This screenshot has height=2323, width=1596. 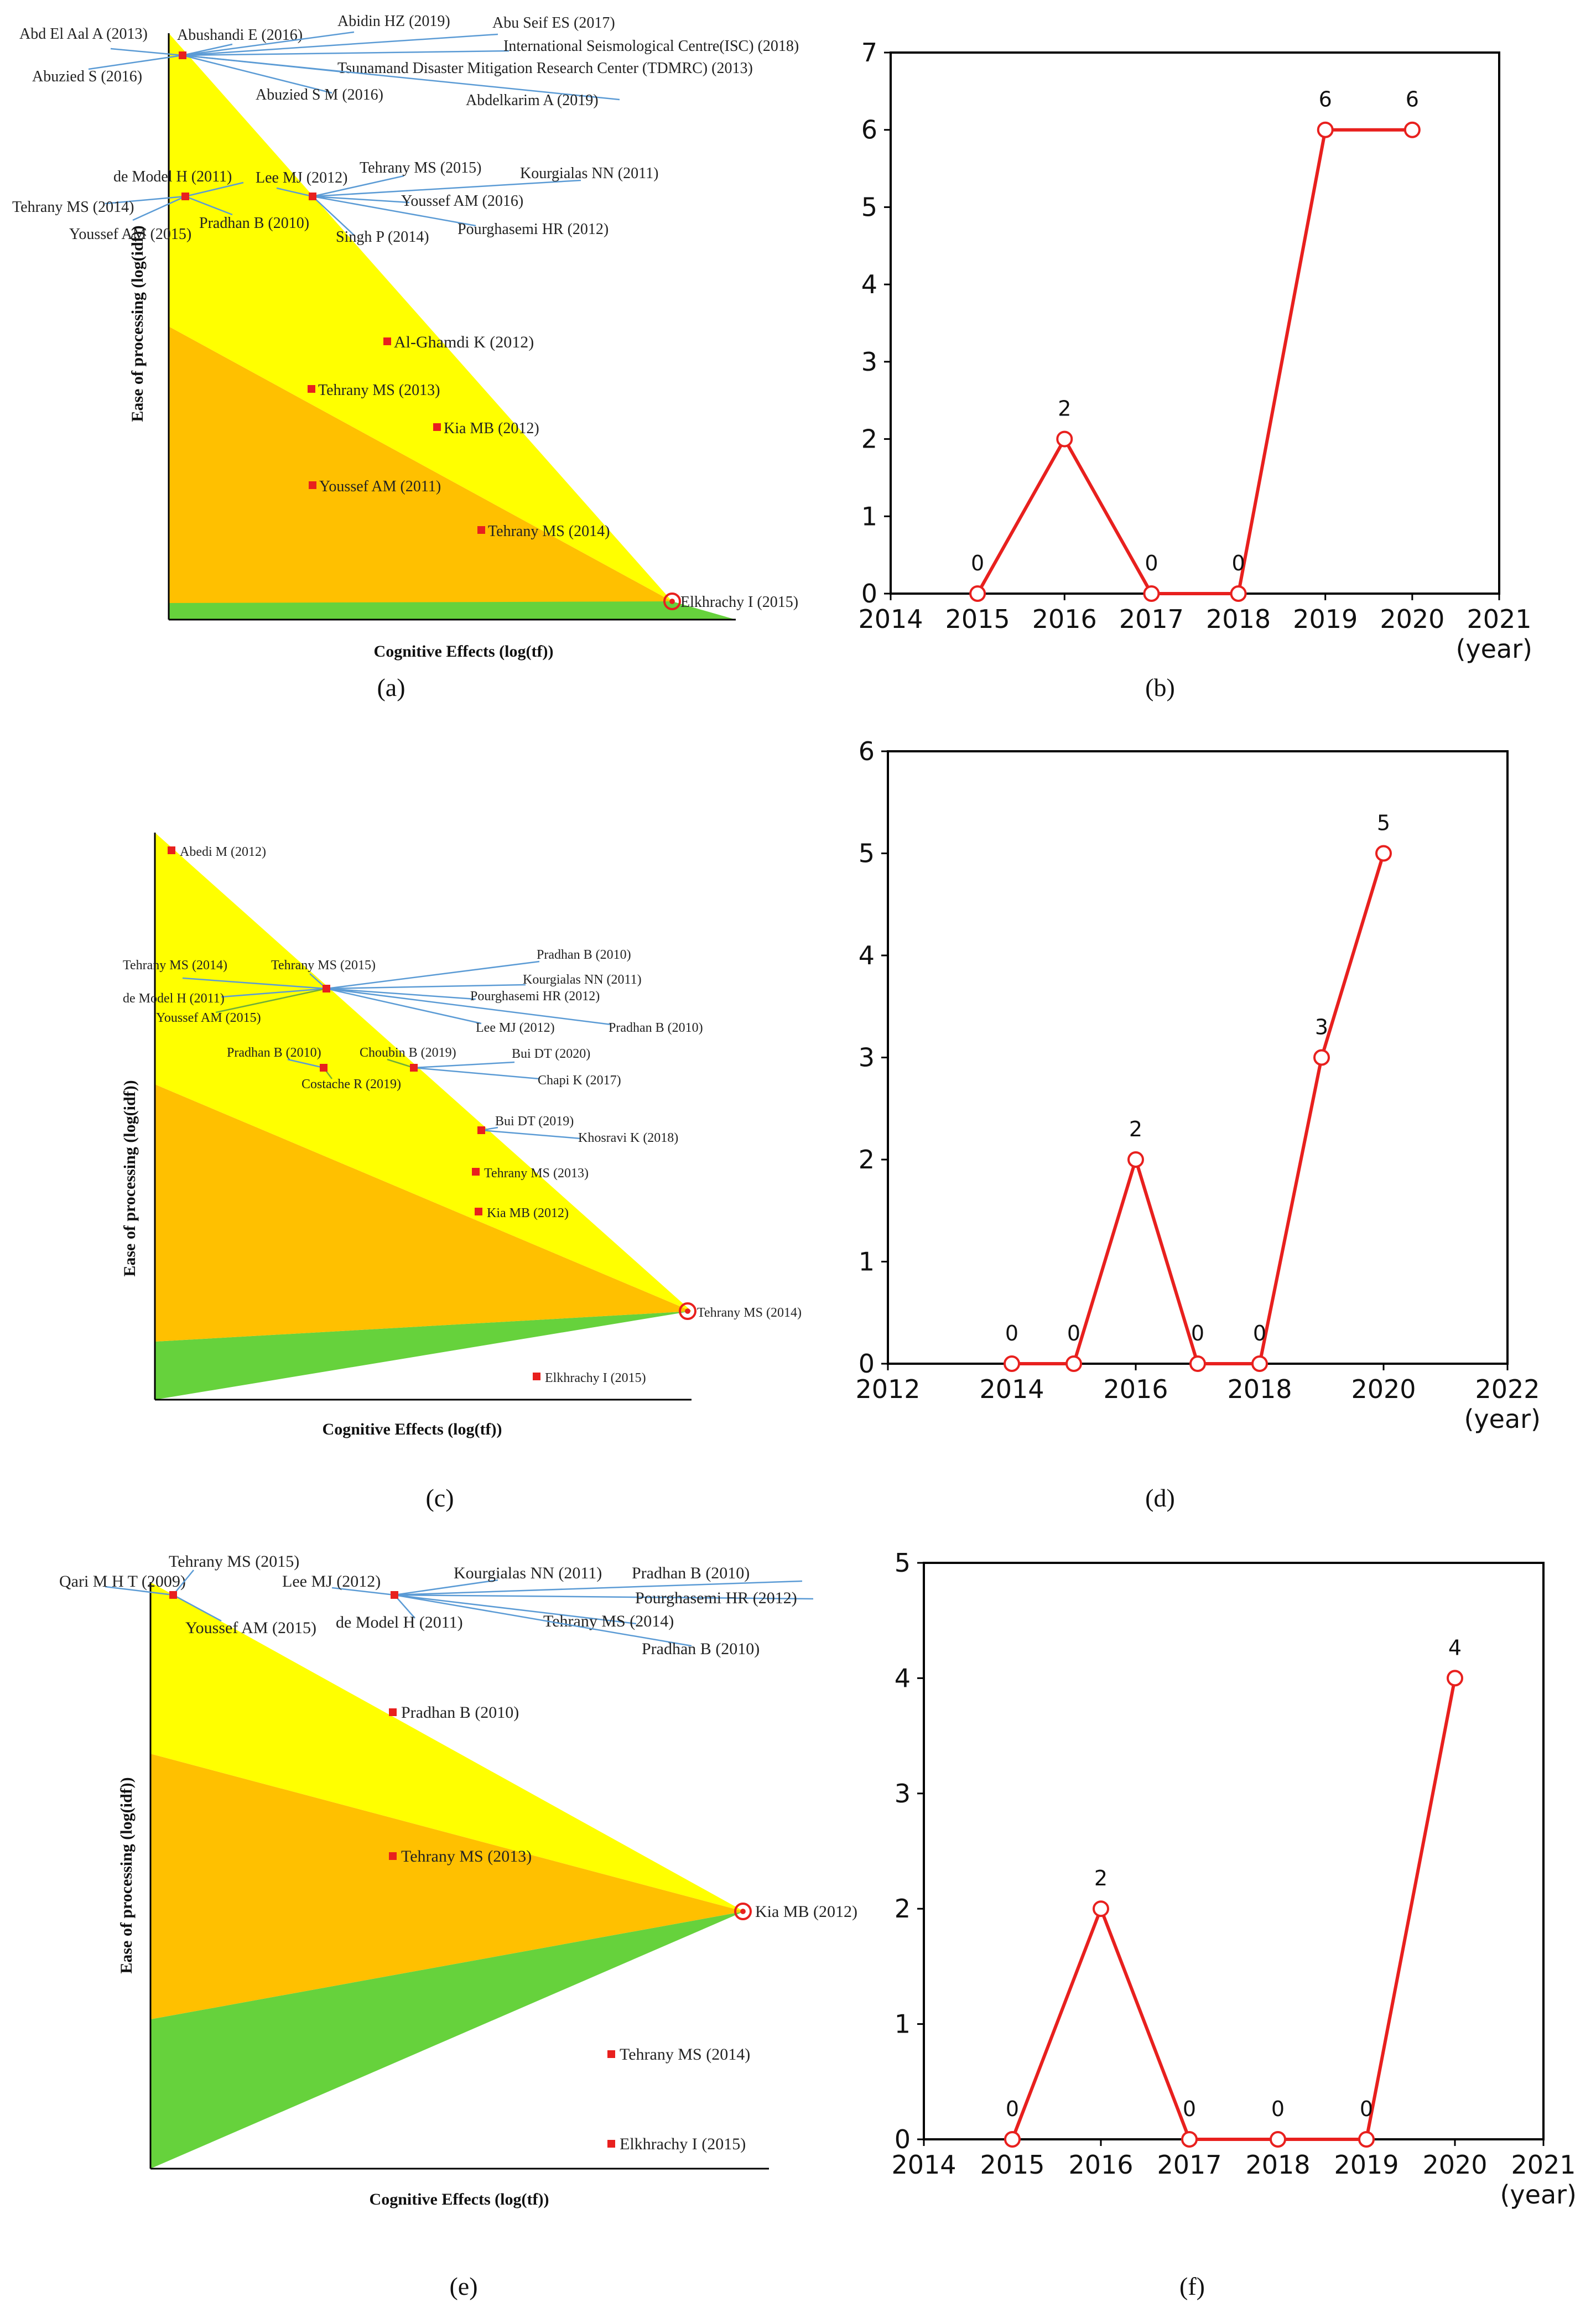 What do you see at coordinates (867, 955) in the screenshot?
I see `y-tick-label-d: 4` at bounding box center [867, 955].